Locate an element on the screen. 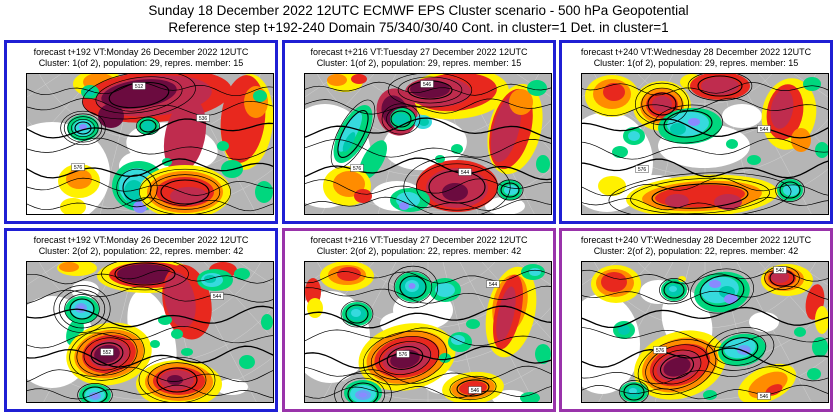 The width and height of the screenshot is (837, 420). geopotential-map-cluster1-t192: 512 536 576 is located at coordinates (150, 144).